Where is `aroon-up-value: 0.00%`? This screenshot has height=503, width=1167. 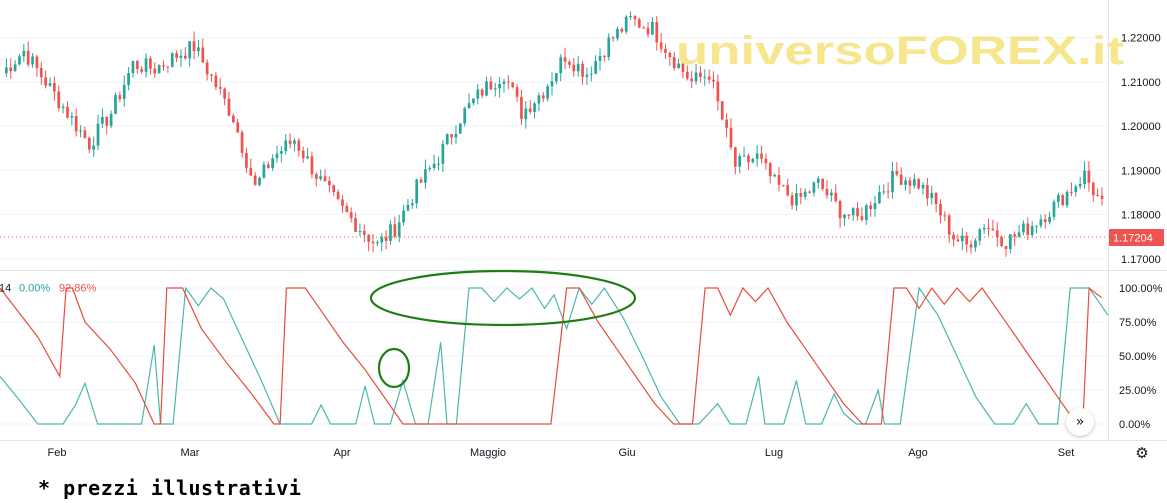
aroon-up-value: 0.00% is located at coordinates (34, 289).